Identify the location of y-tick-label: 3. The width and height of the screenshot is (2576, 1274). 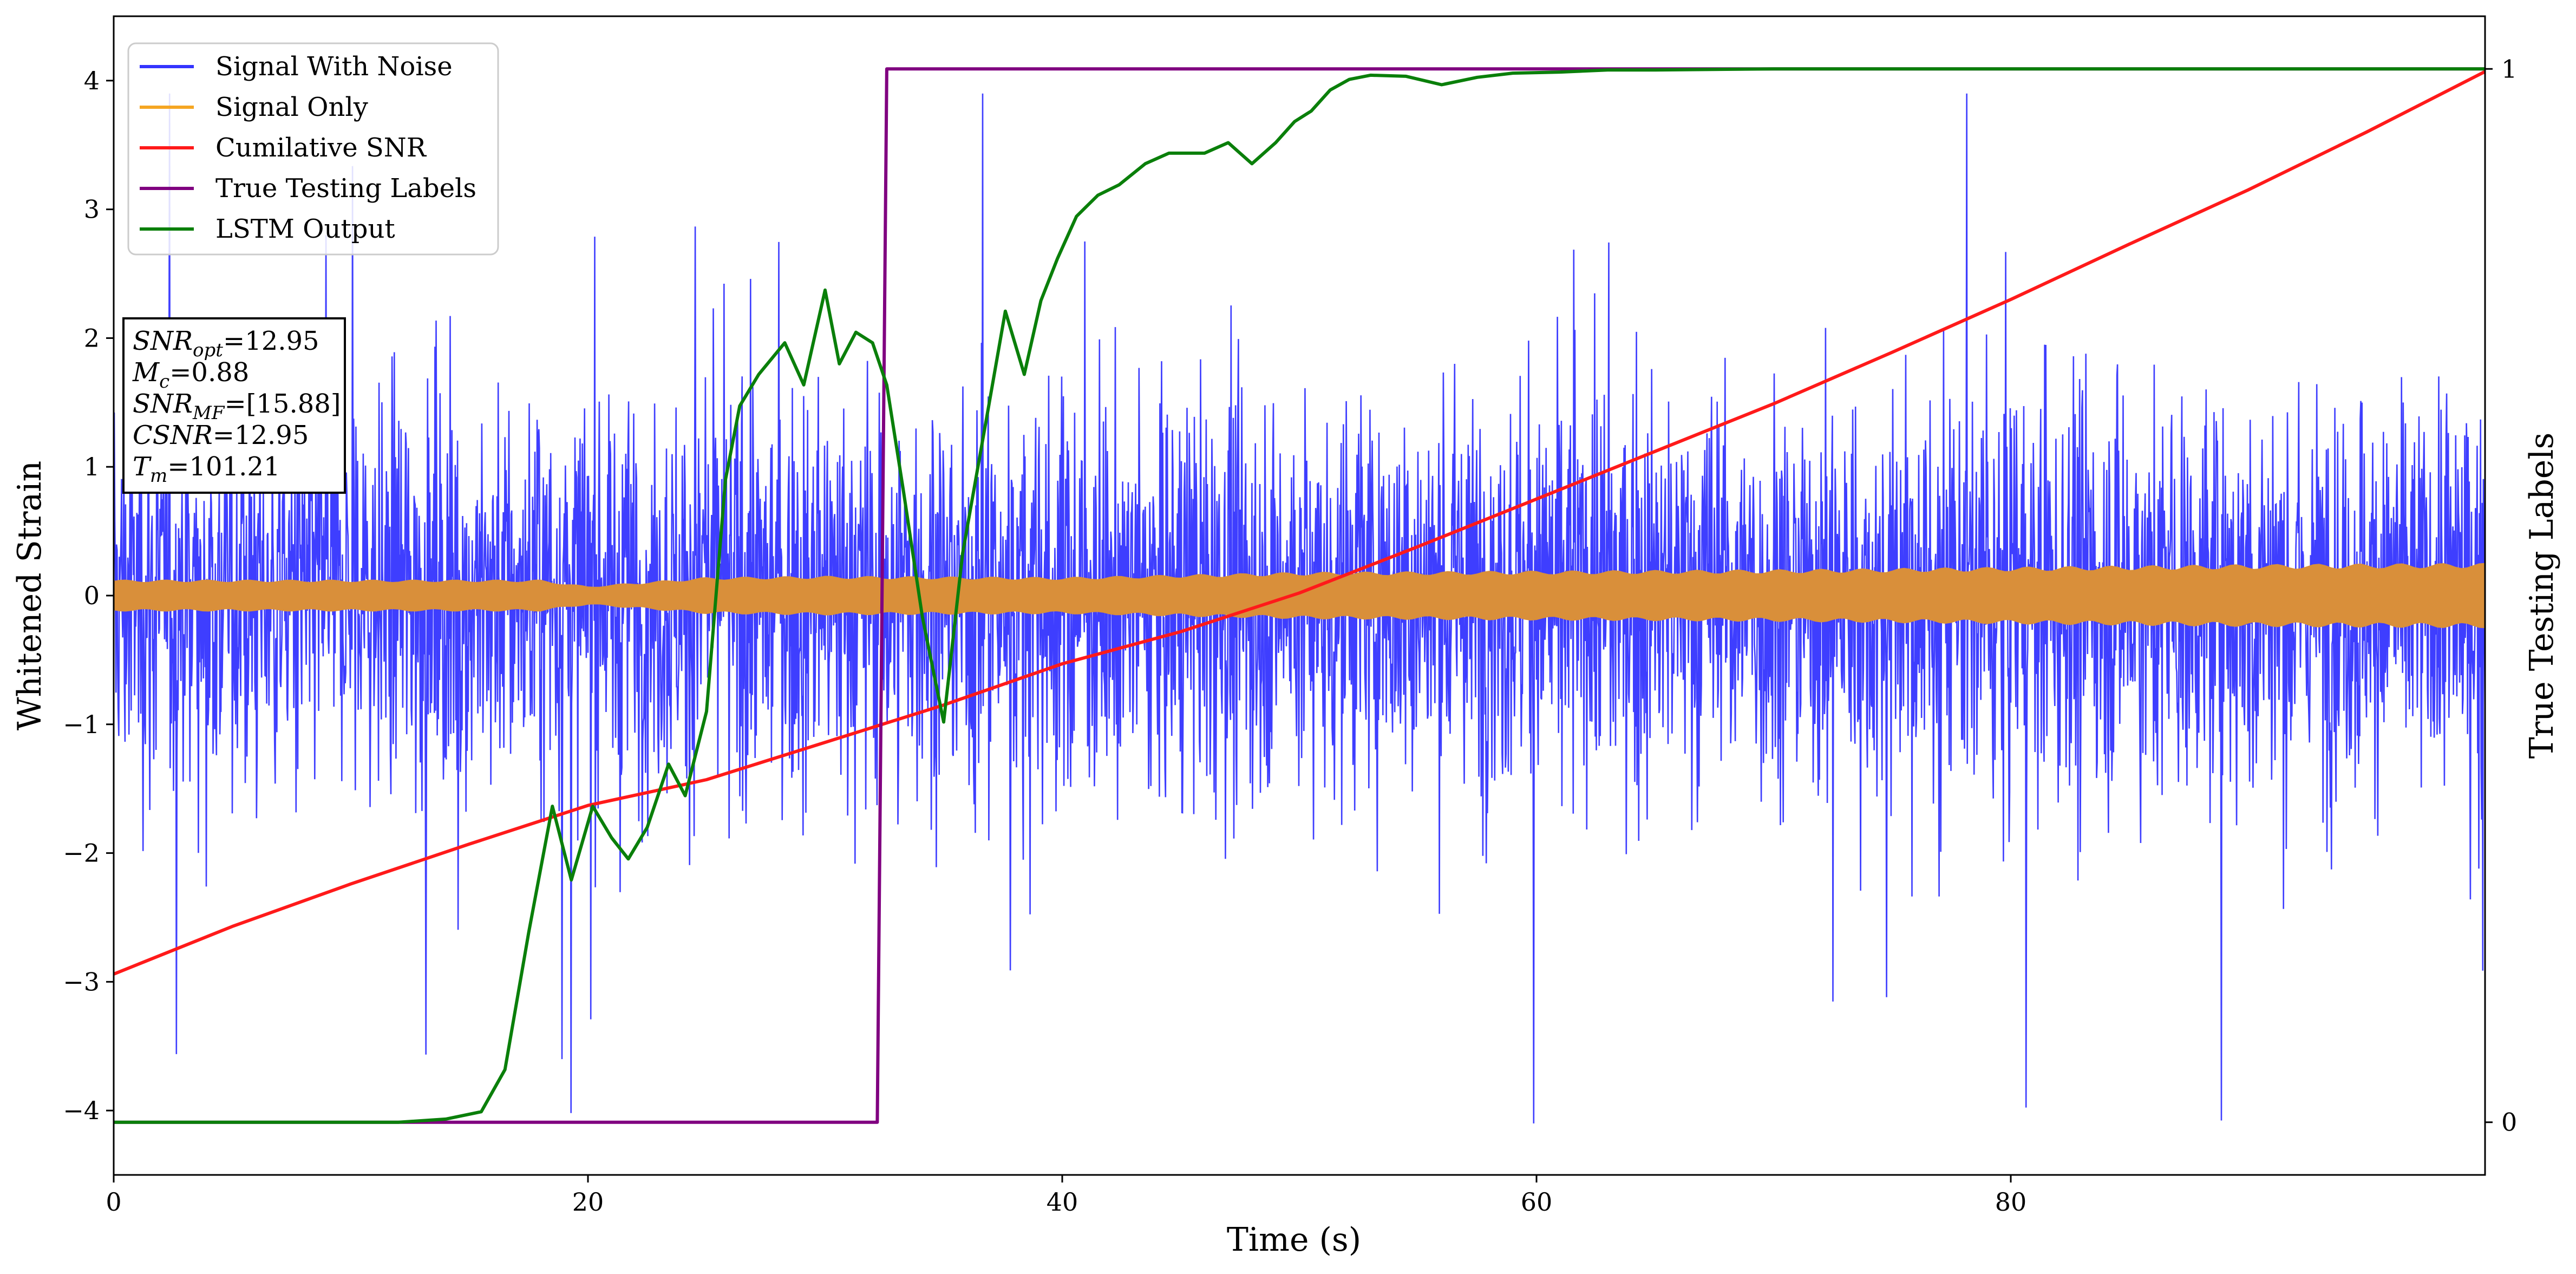
(92, 209).